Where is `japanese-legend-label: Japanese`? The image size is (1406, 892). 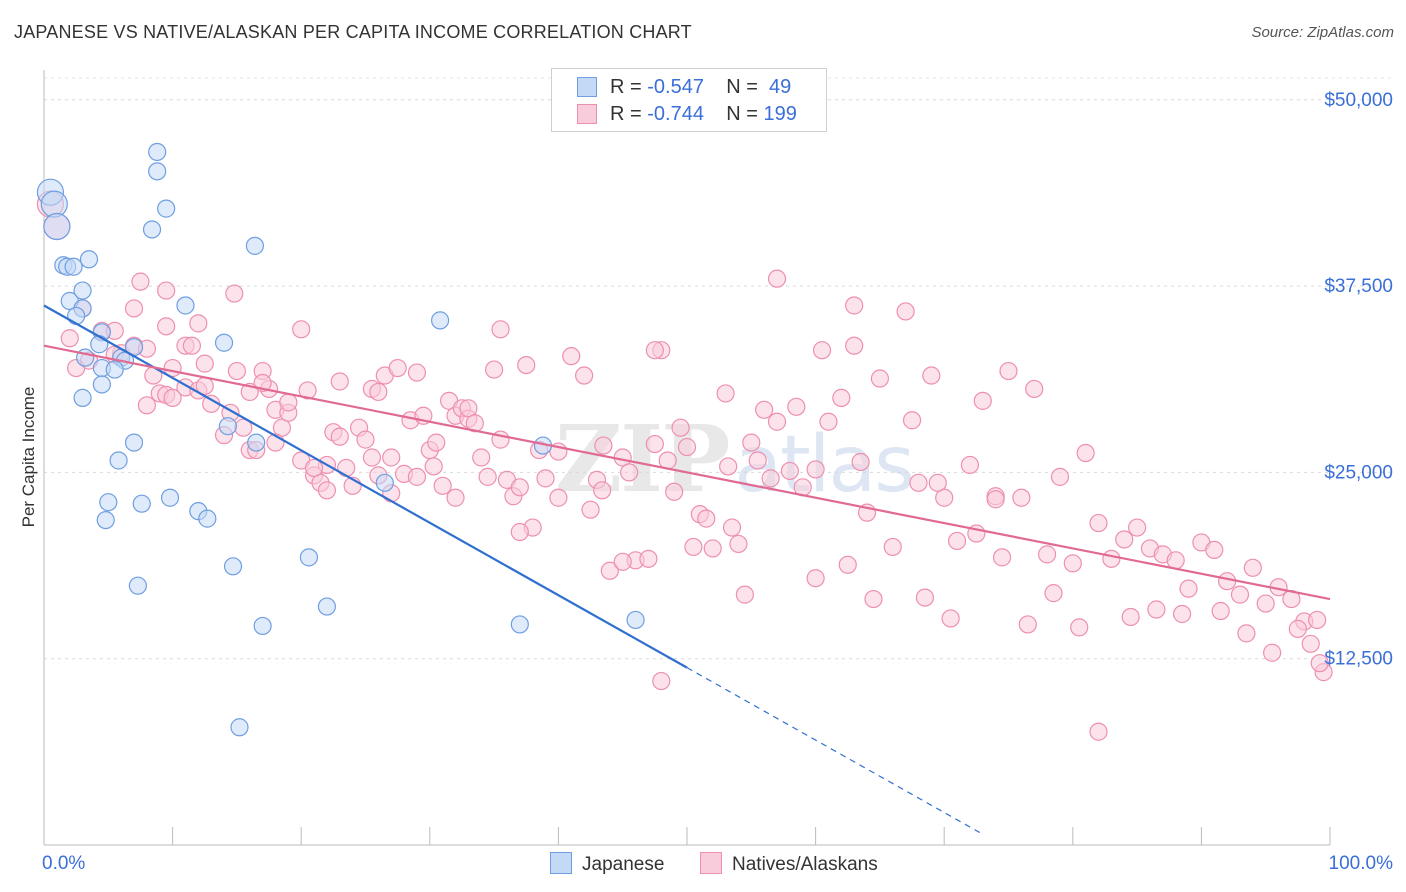
japanese-legend-label: Japanese is located at coordinates (623, 864).